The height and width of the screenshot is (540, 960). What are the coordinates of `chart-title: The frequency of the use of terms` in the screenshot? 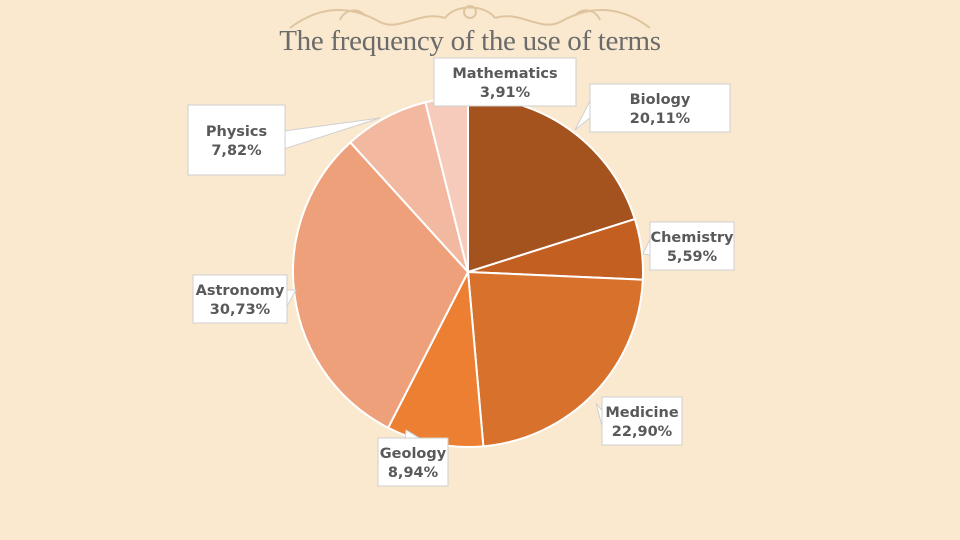 It's located at (470, 41).